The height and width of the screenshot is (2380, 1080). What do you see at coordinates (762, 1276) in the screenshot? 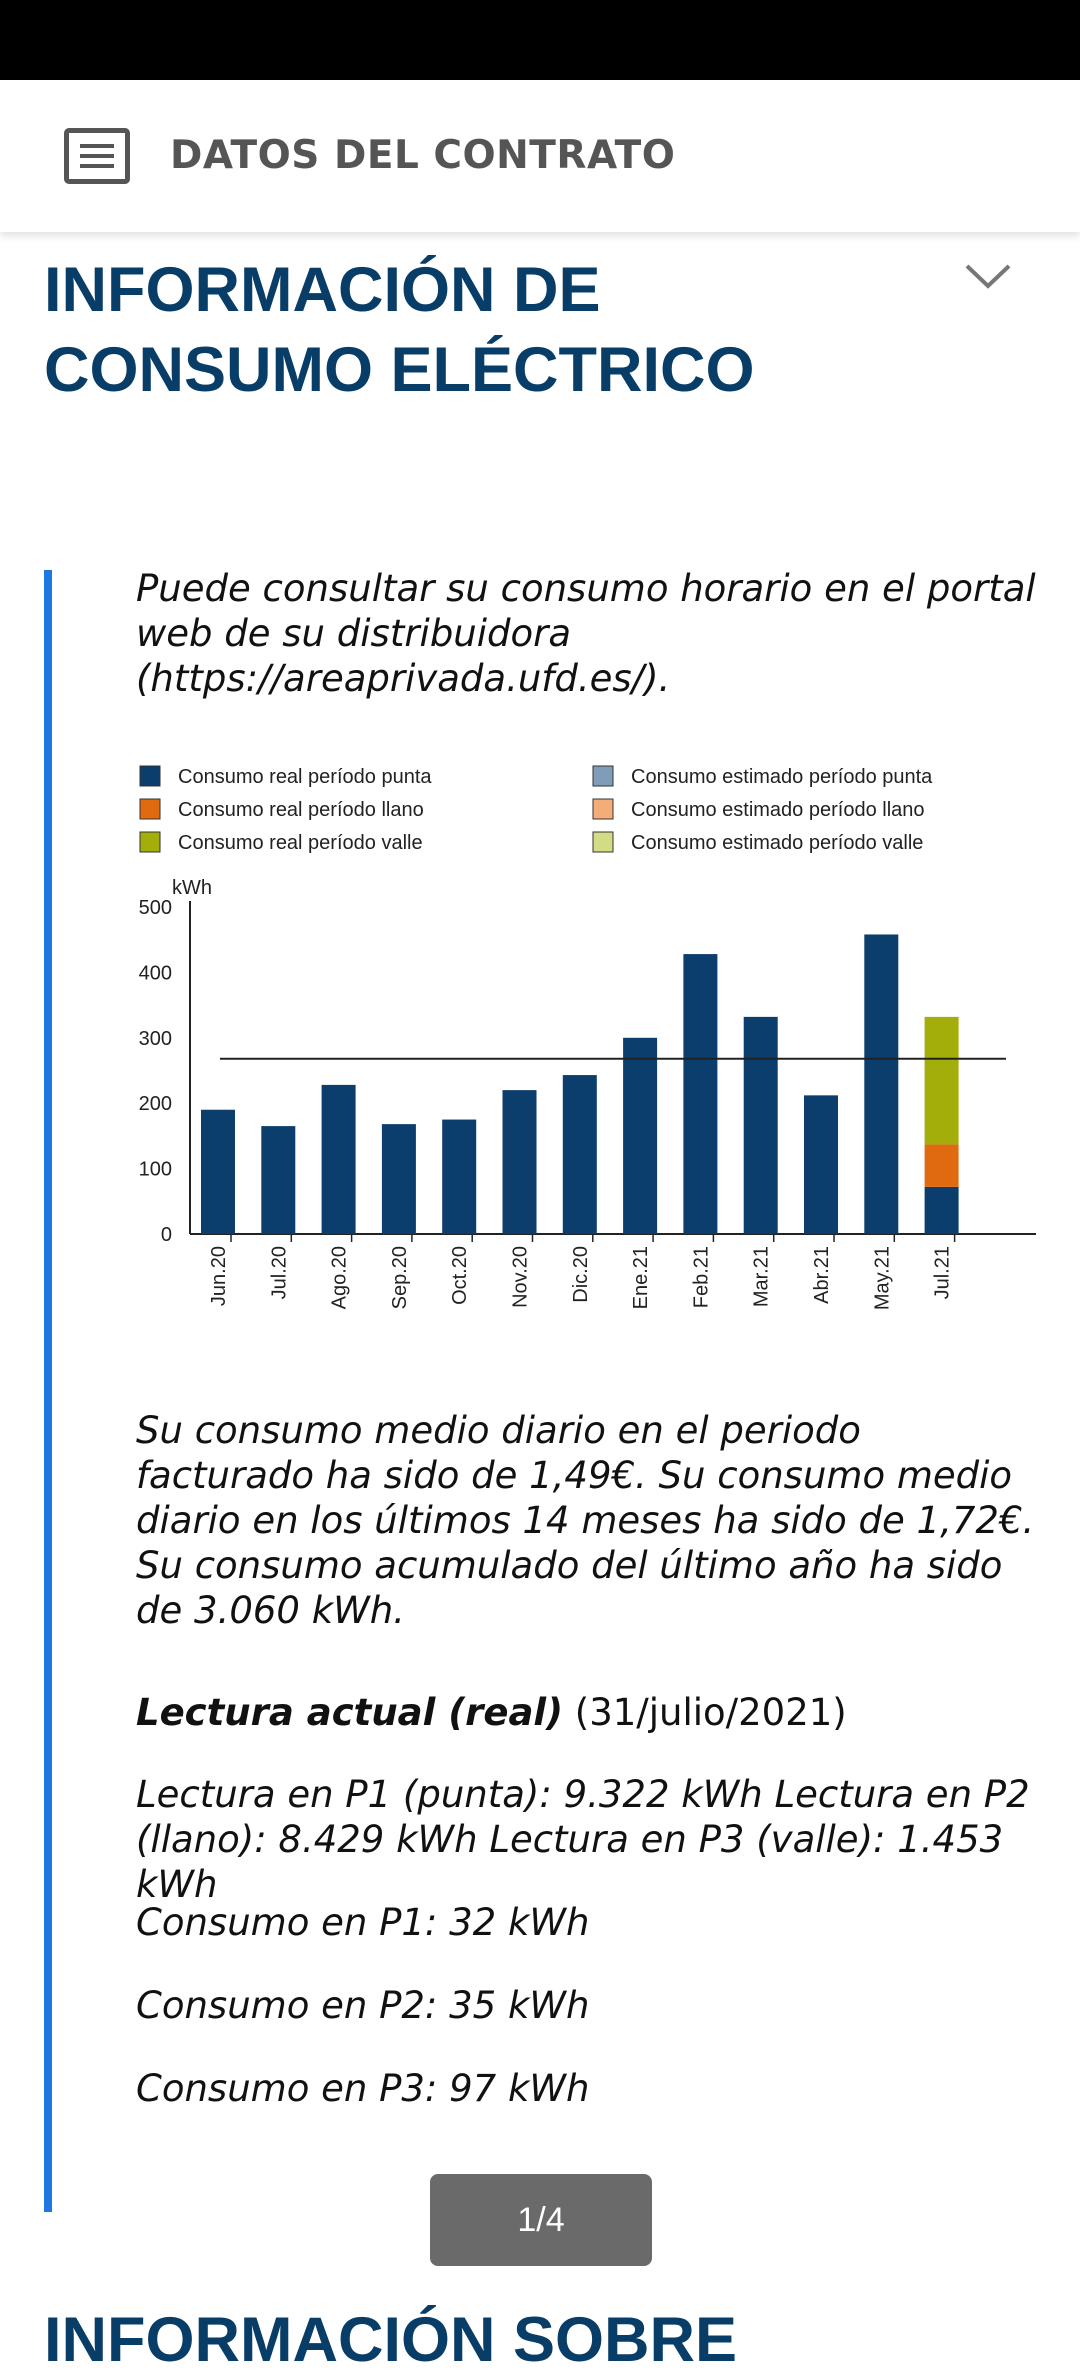
I see `x-tick-label: Mar.21` at bounding box center [762, 1276].